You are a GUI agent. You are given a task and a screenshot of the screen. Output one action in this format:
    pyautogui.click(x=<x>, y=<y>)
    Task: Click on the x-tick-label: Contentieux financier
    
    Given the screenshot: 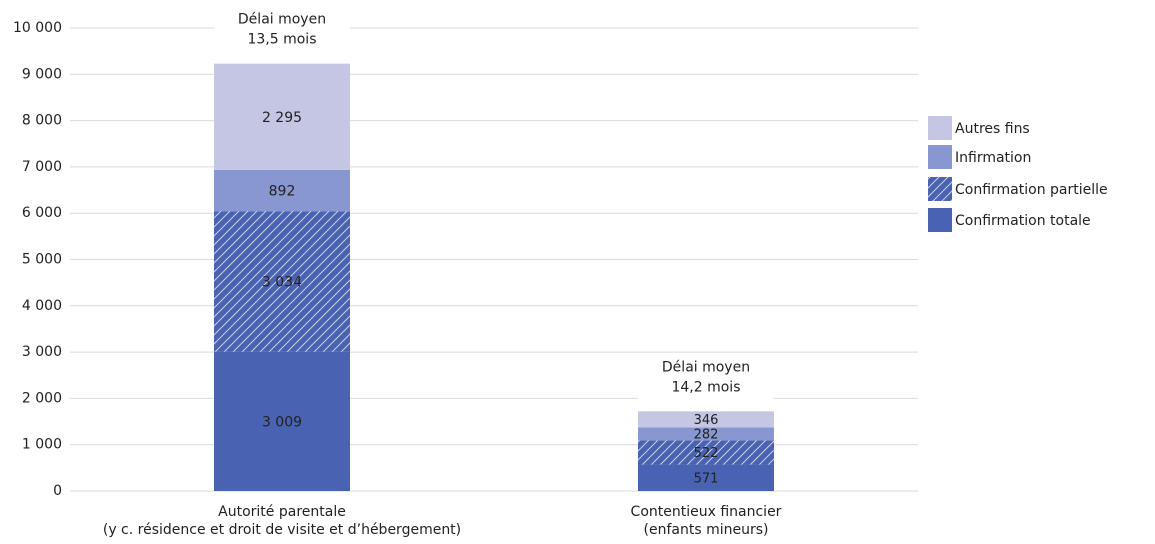 What is the action you would take?
    pyautogui.click(x=706, y=512)
    